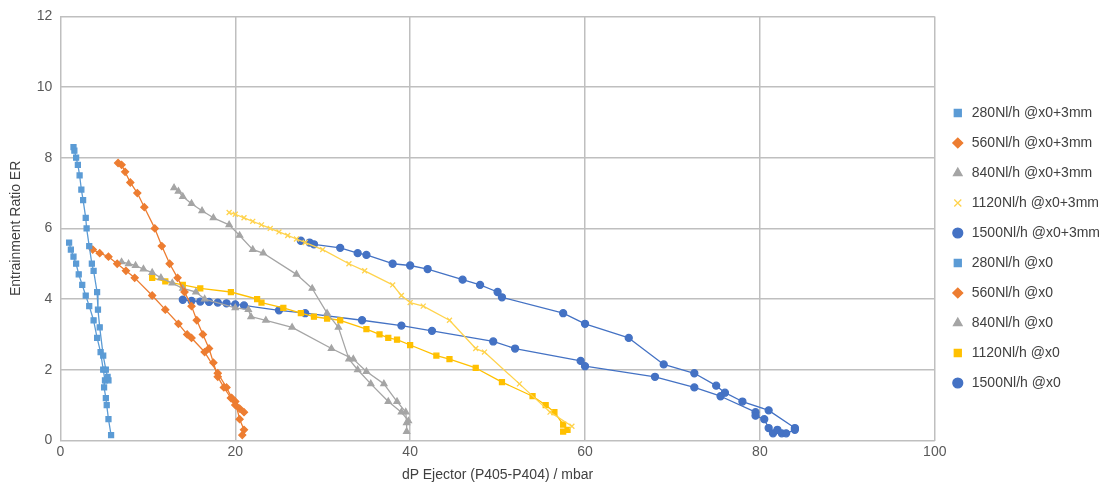 The width and height of the screenshot is (1120, 492). What do you see at coordinates (1032, 171) in the screenshot?
I see `legend-label: 840Nl/h @x0+3mm` at bounding box center [1032, 171].